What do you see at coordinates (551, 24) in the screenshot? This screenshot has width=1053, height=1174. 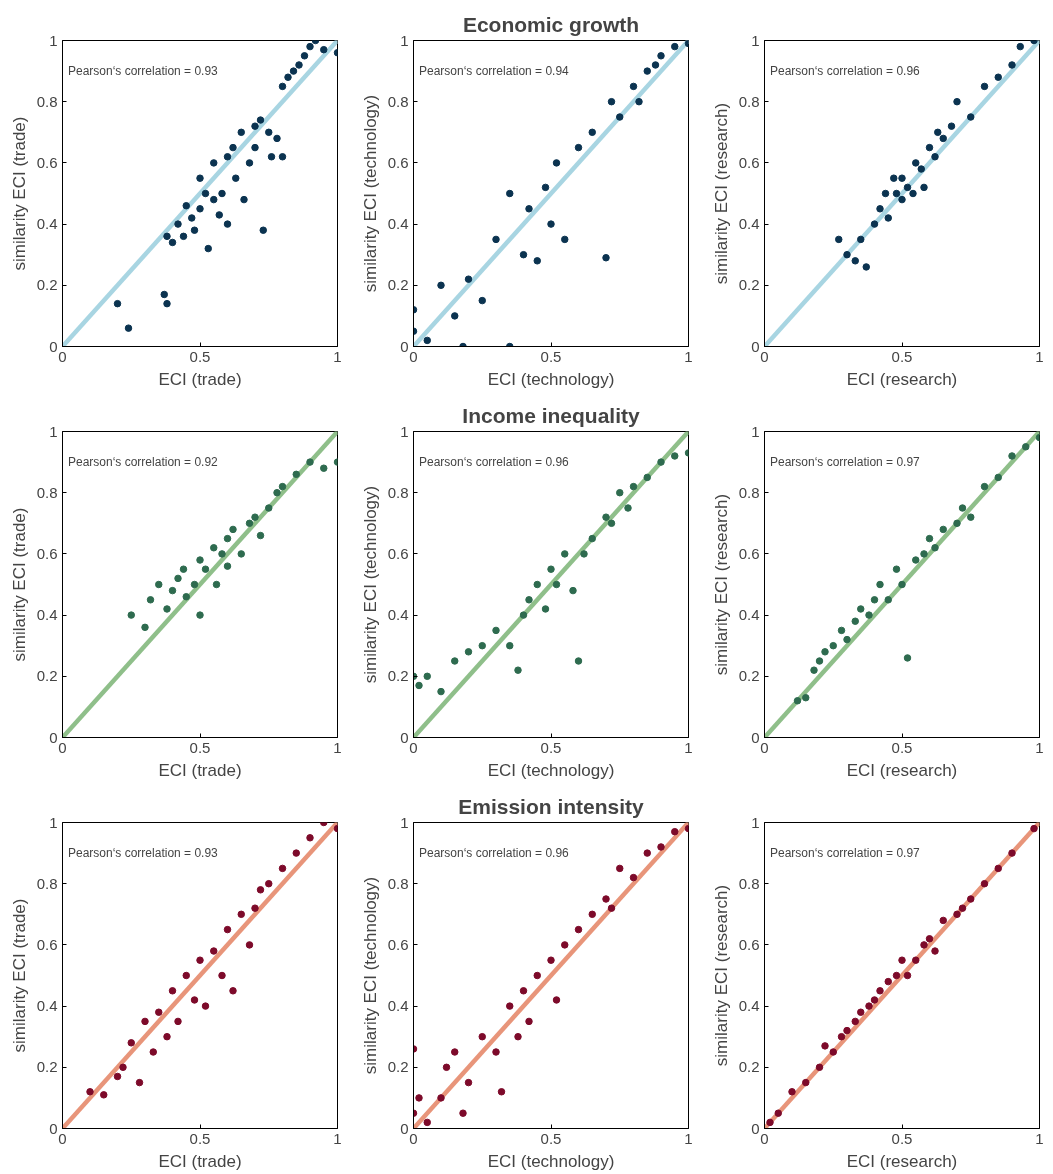 I see `chart-title: Economic growth` at bounding box center [551, 24].